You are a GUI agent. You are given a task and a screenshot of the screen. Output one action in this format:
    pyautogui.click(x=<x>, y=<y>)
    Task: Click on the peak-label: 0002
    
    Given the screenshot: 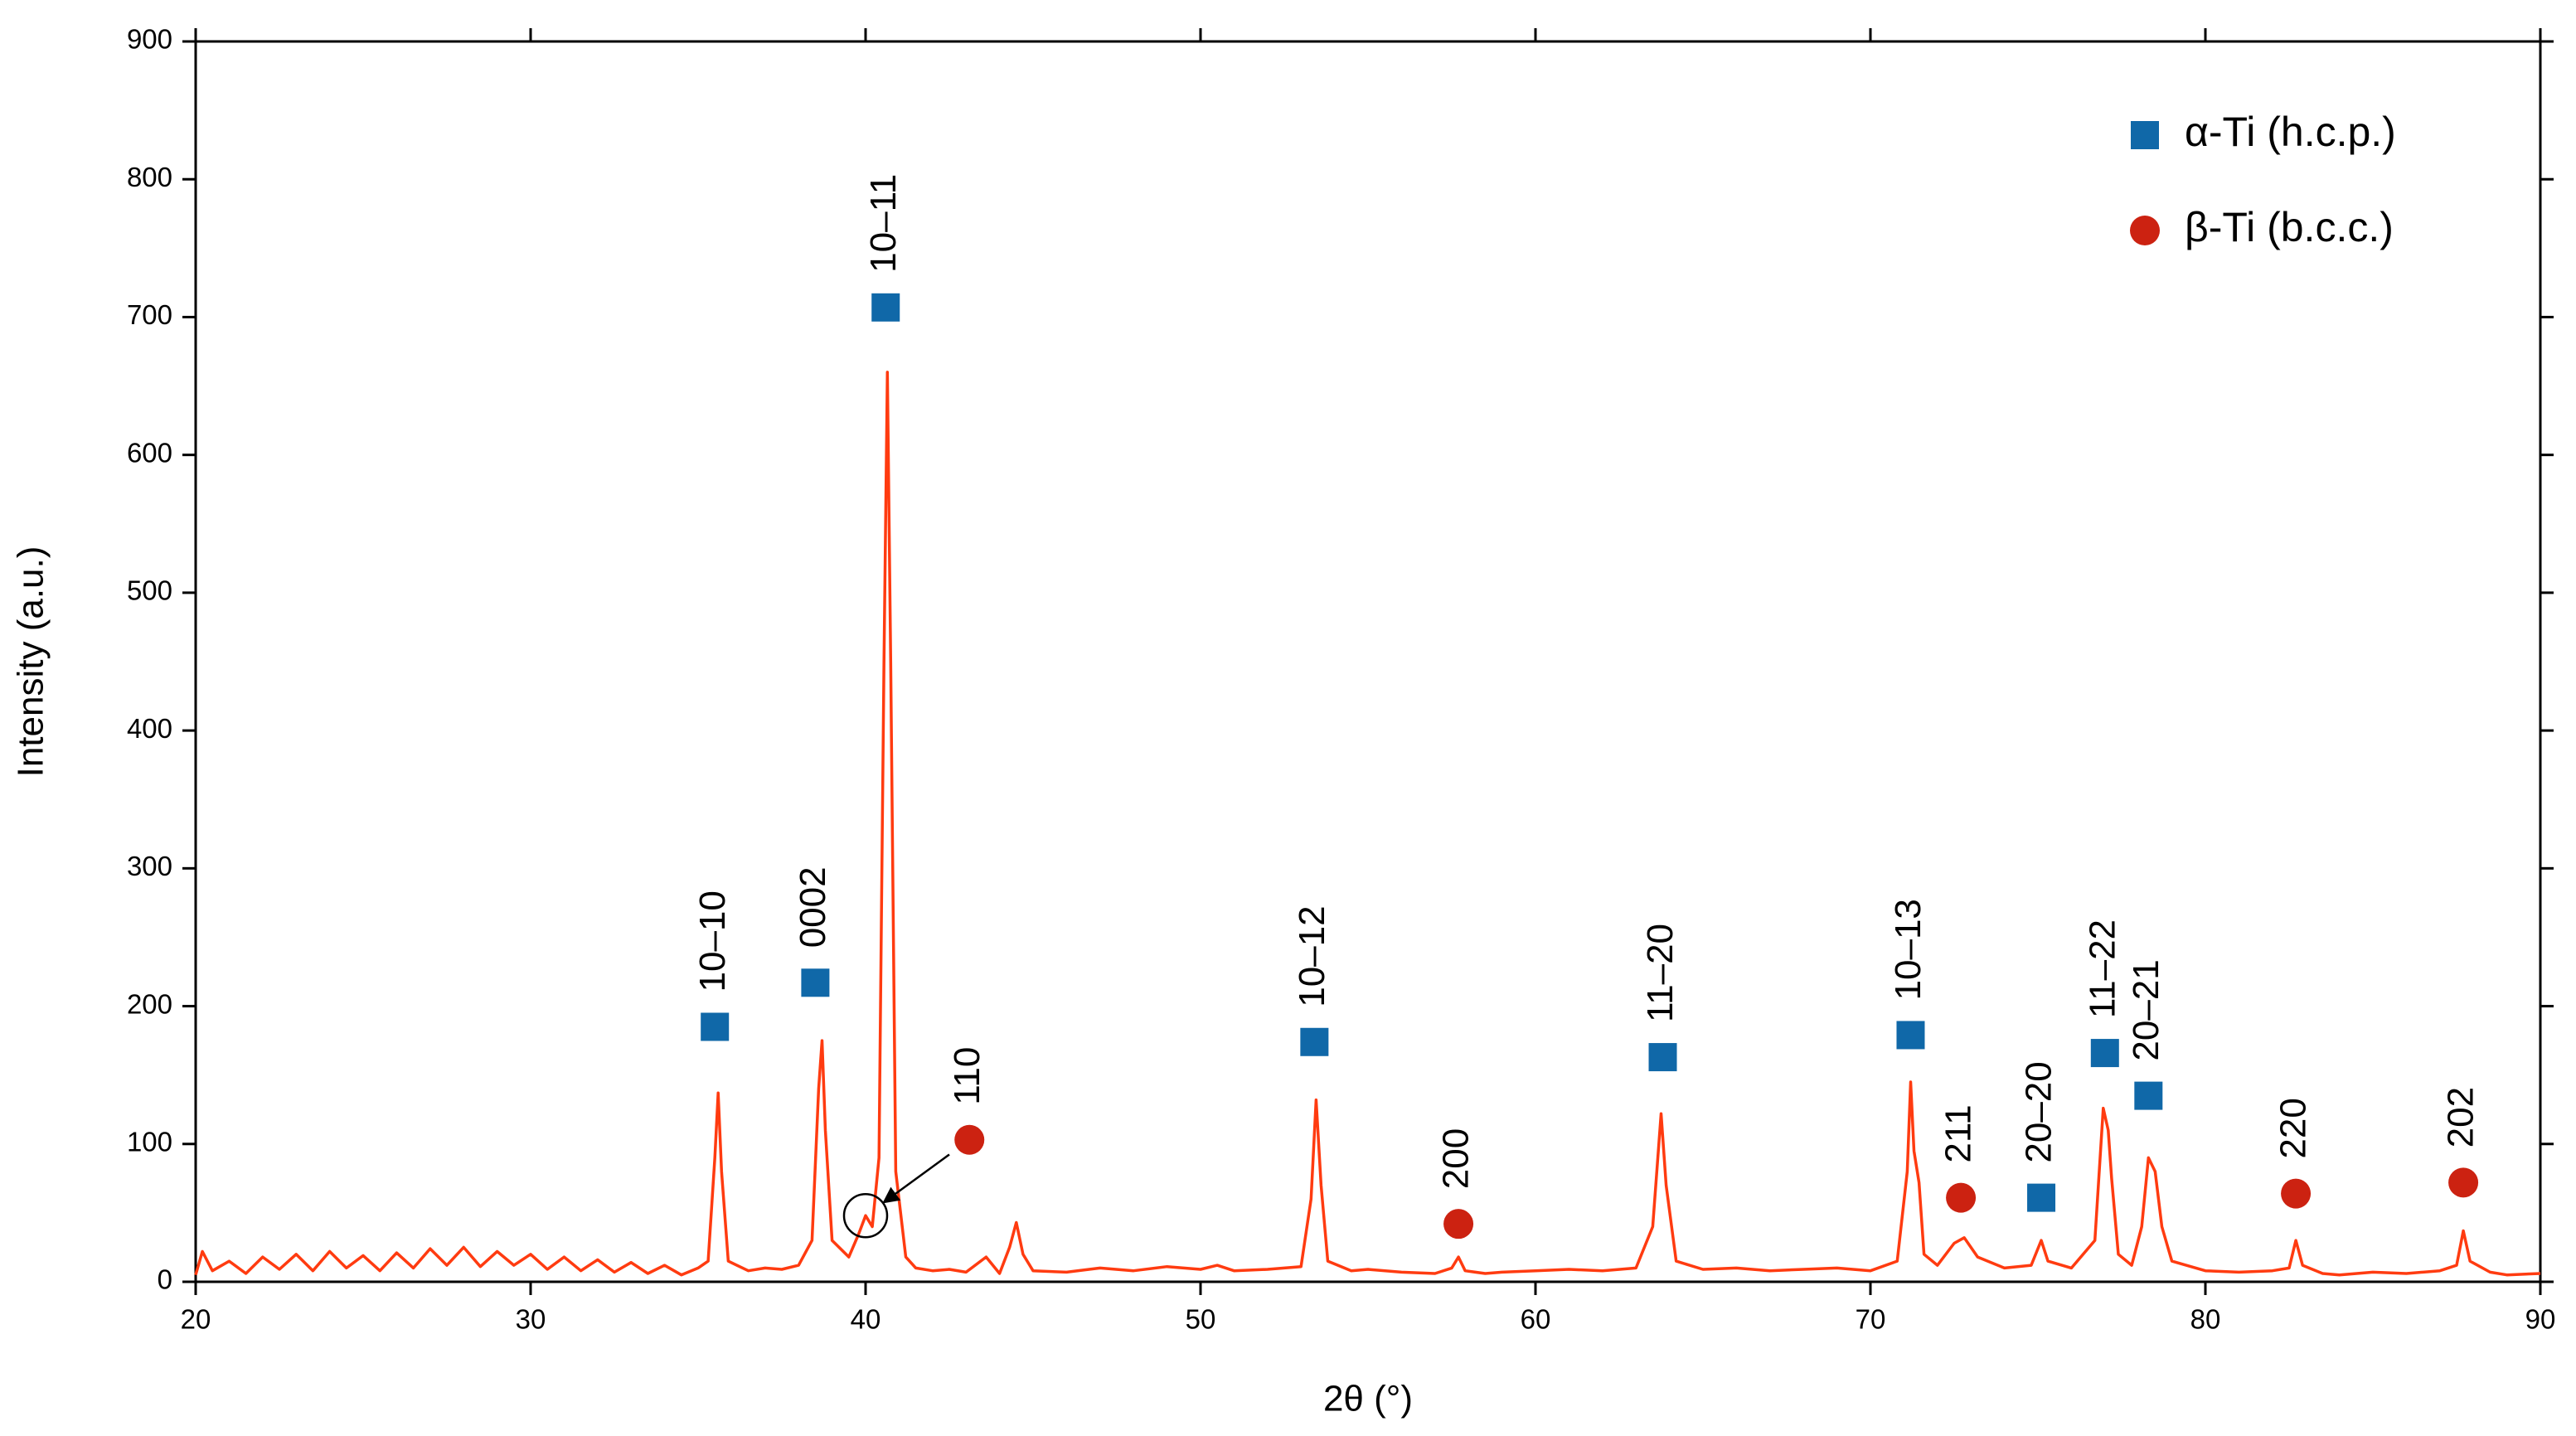 What is the action you would take?
    pyautogui.click(x=813, y=907)
    